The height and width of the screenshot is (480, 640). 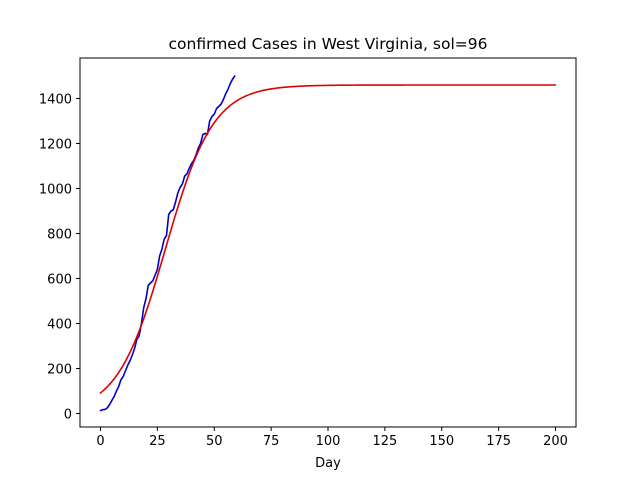 I want to click on x-tick-label: 200, so click(x=555, y=441).